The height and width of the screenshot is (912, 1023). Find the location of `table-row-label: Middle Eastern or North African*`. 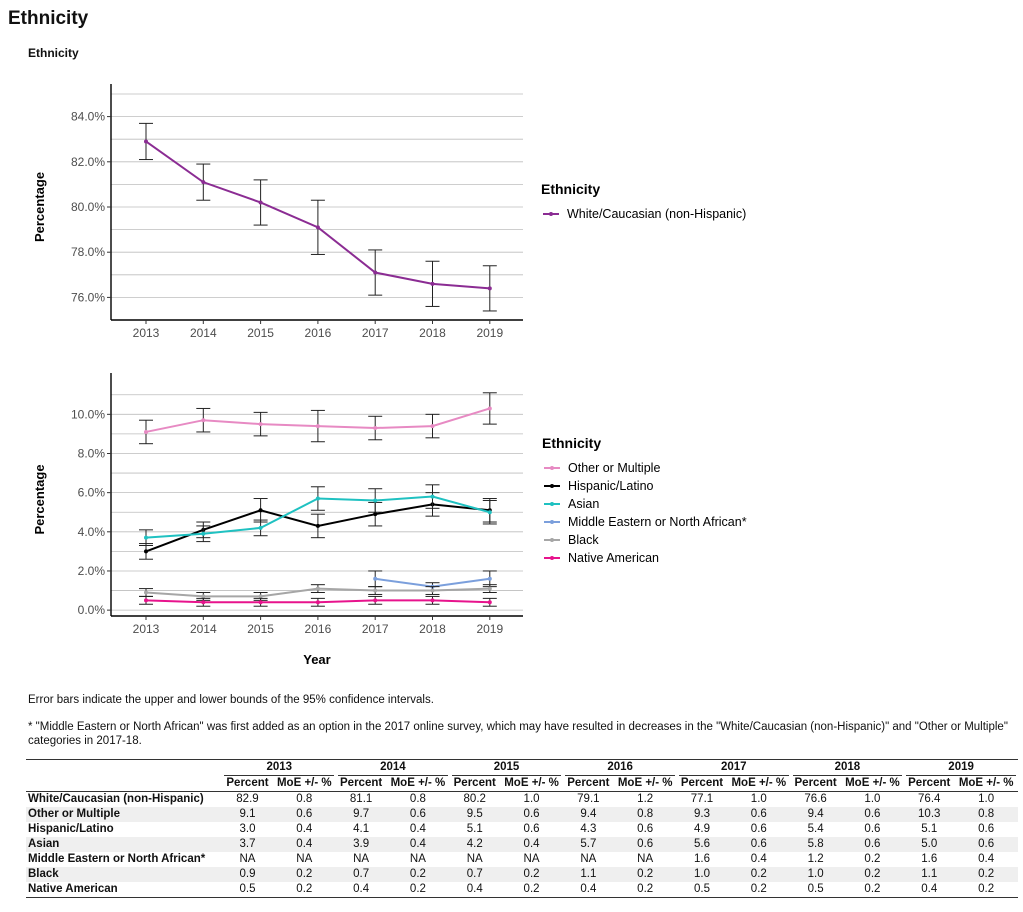

table-row-label: Middle Eastern or North African* is located at coordinates (117, 859).